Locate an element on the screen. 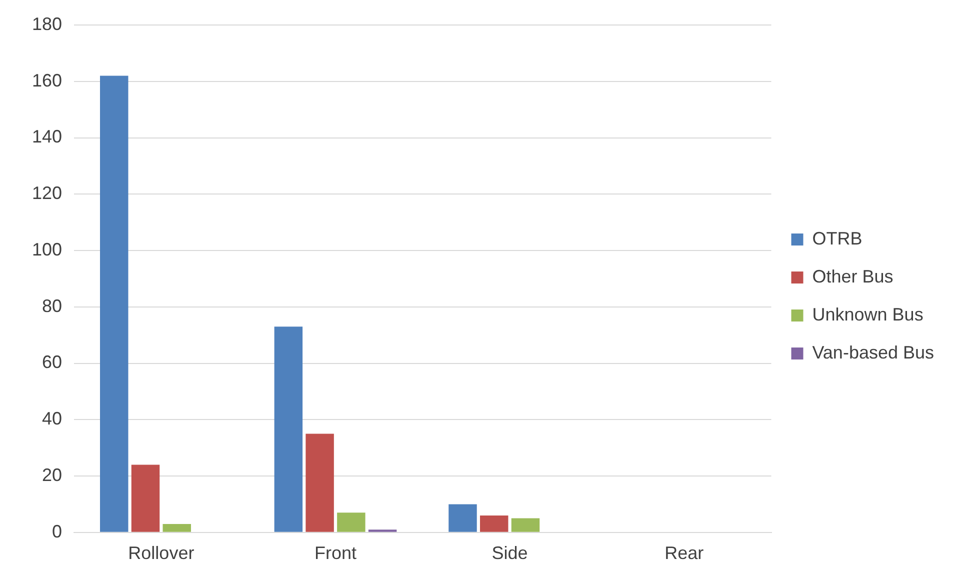 Image resolution: width=959 pixels, height=578 pixels. y-tick-label: 100 is located at coordinates (47, 249).